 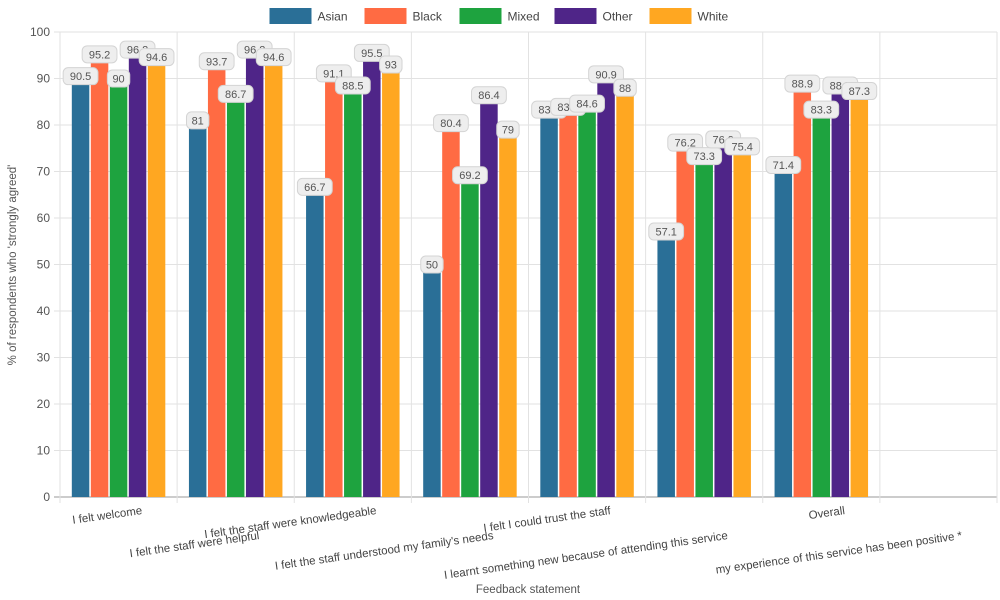 I want to click on data-label-text: 86.4, so click(x=488, y=96).